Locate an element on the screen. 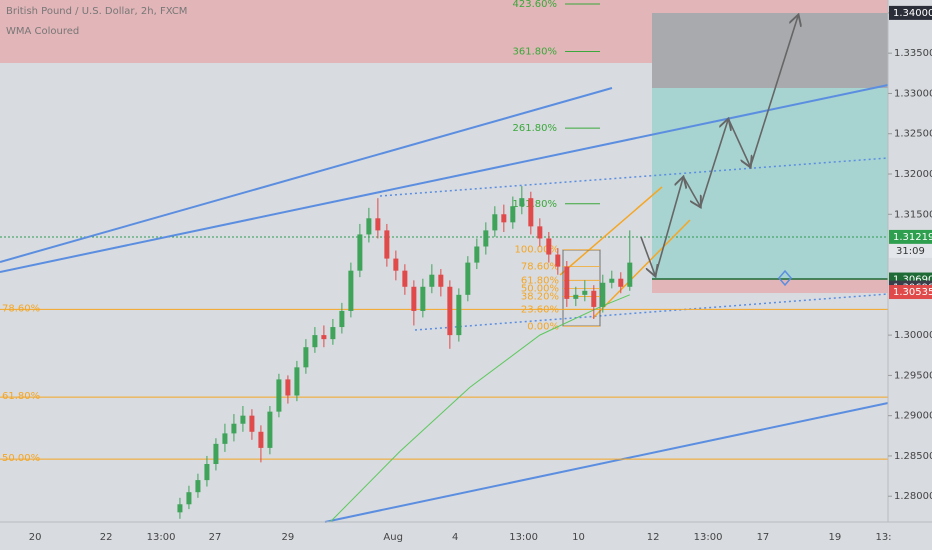  x-tick-label: 20 is located at coordinates (35, 537).